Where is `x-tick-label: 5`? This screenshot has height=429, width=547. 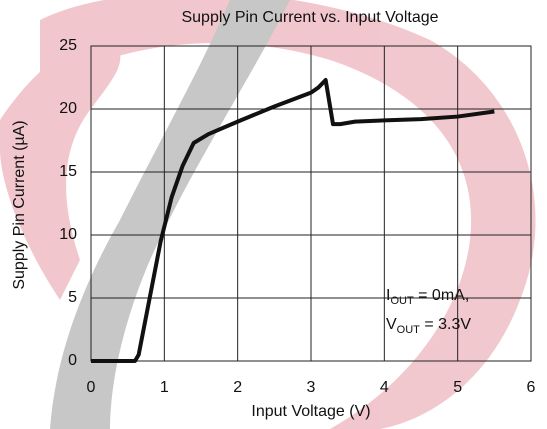 x-tick-label: 5 is located at coordinates (457, 387).